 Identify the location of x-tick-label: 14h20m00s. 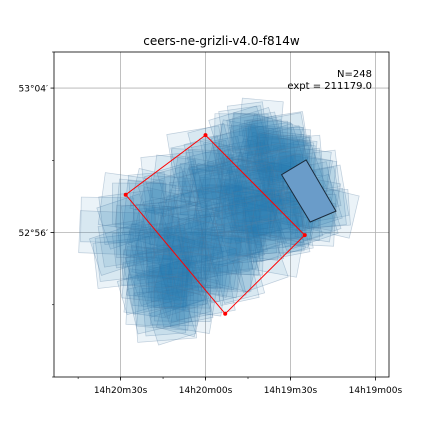
(206, 391).